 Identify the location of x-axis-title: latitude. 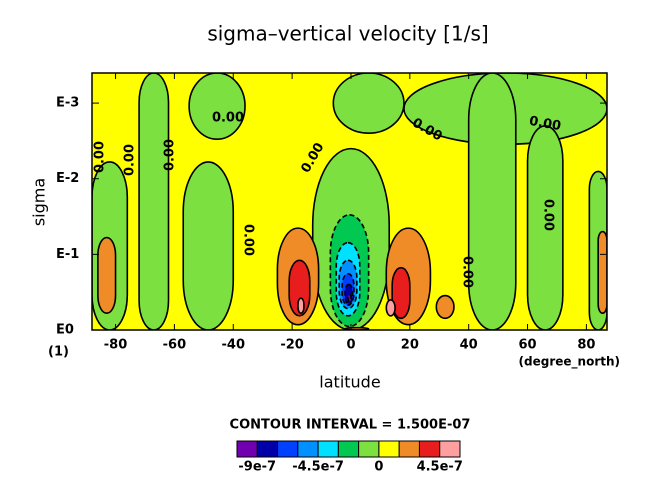
(349, 382).